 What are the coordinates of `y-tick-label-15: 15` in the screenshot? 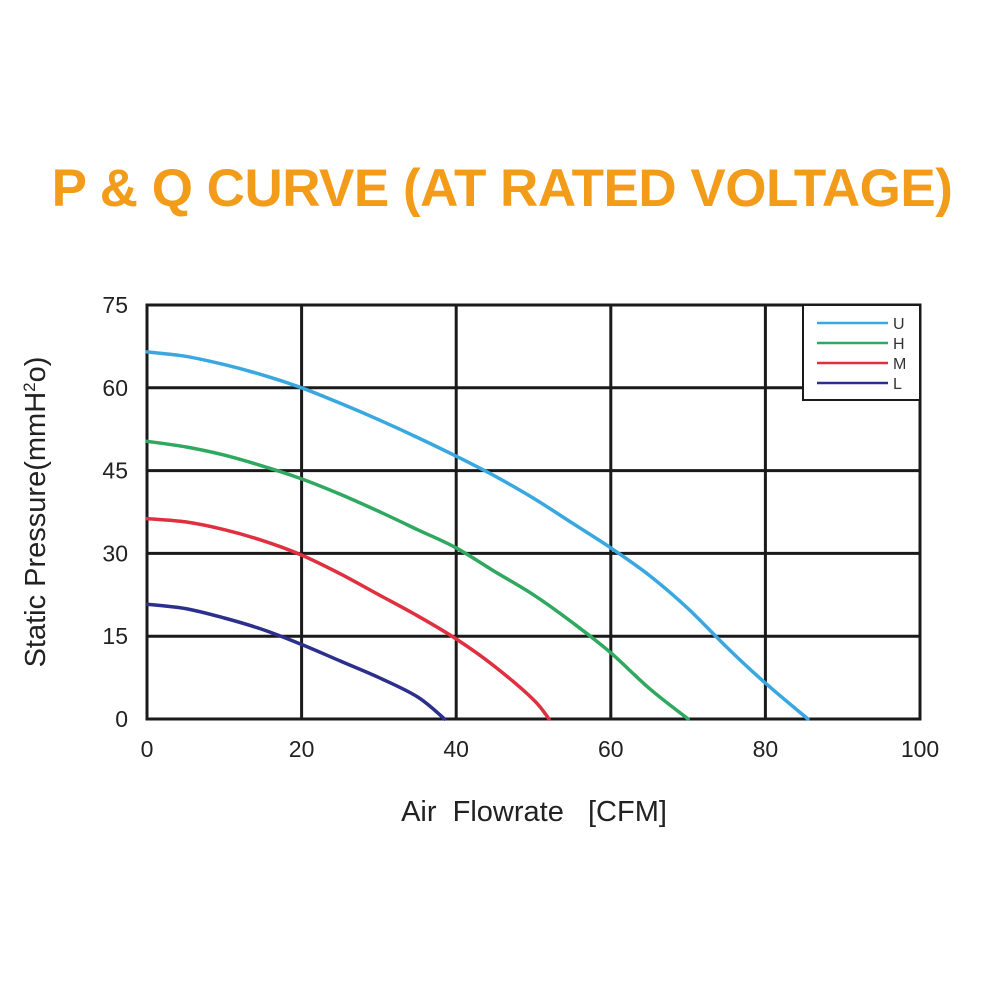 It's located at (115, 636).